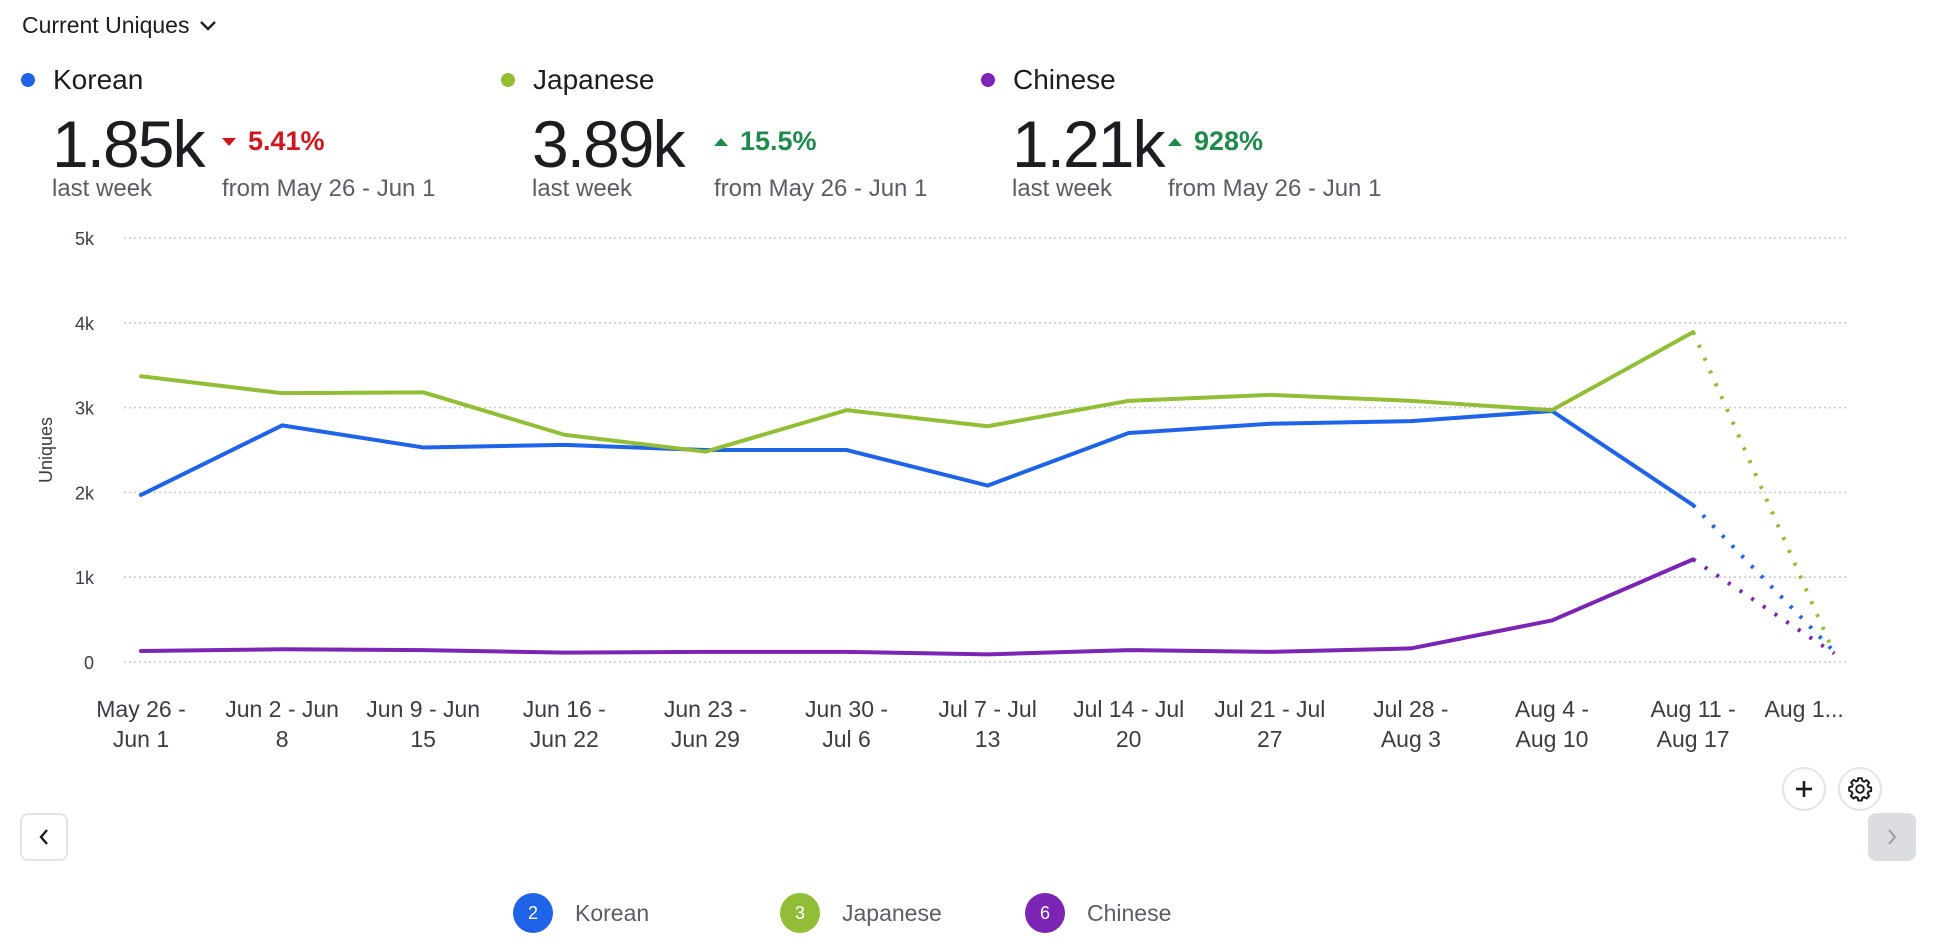 The width and height of the screenshot is (1934, 952). What do you see at coordinates (1129, 912) in the screenshot?
I see `legend-label: Chinese` at bounding box center [1129, 912].